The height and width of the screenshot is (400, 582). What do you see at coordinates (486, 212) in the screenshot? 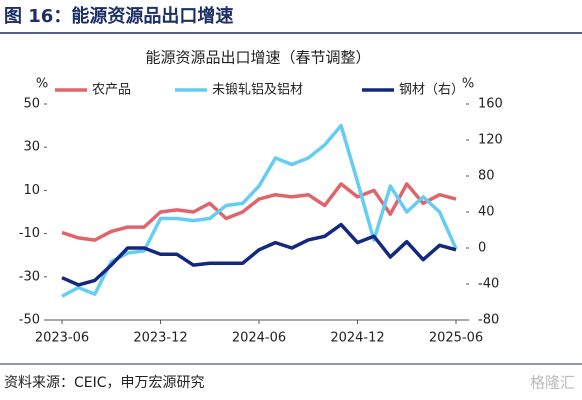
I see `y2-tick-label: 40` at bounding box center [486, 212].